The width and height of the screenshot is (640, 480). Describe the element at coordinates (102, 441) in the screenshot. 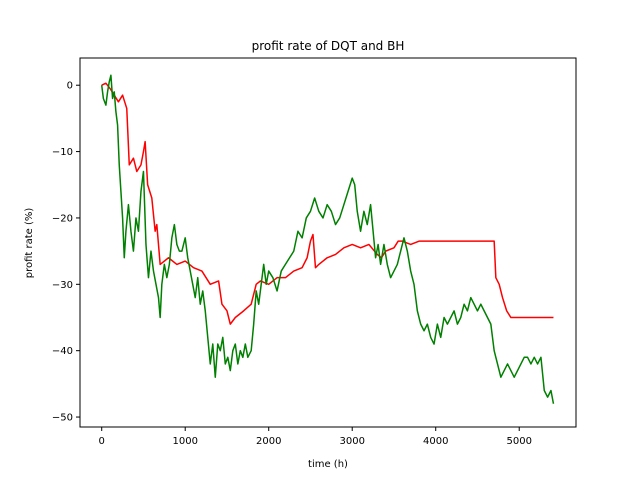

I see `x-tick-label: 0` at that location.